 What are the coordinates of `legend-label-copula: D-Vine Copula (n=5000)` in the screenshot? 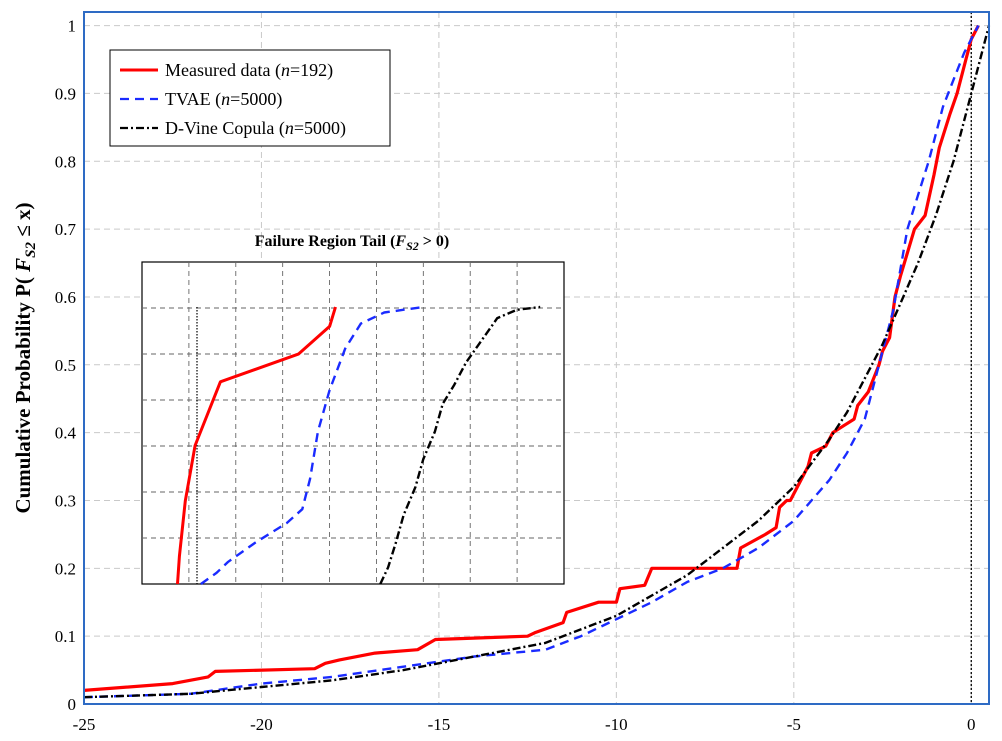 It's located at (255, 128).